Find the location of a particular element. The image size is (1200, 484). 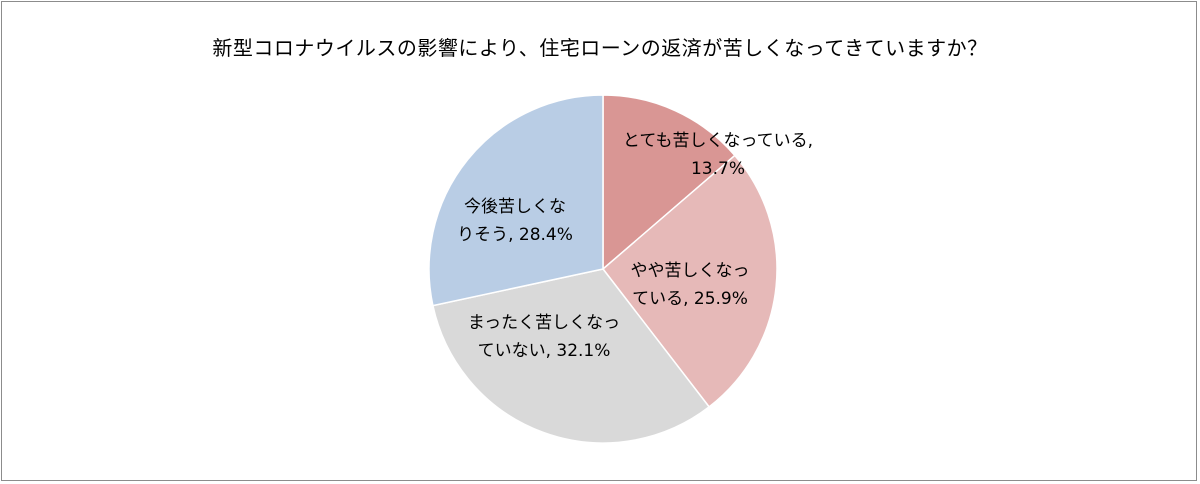

data-label-not-hard: まったく苦しくなっていない, 32.1% is located at coordinates (544, 337).